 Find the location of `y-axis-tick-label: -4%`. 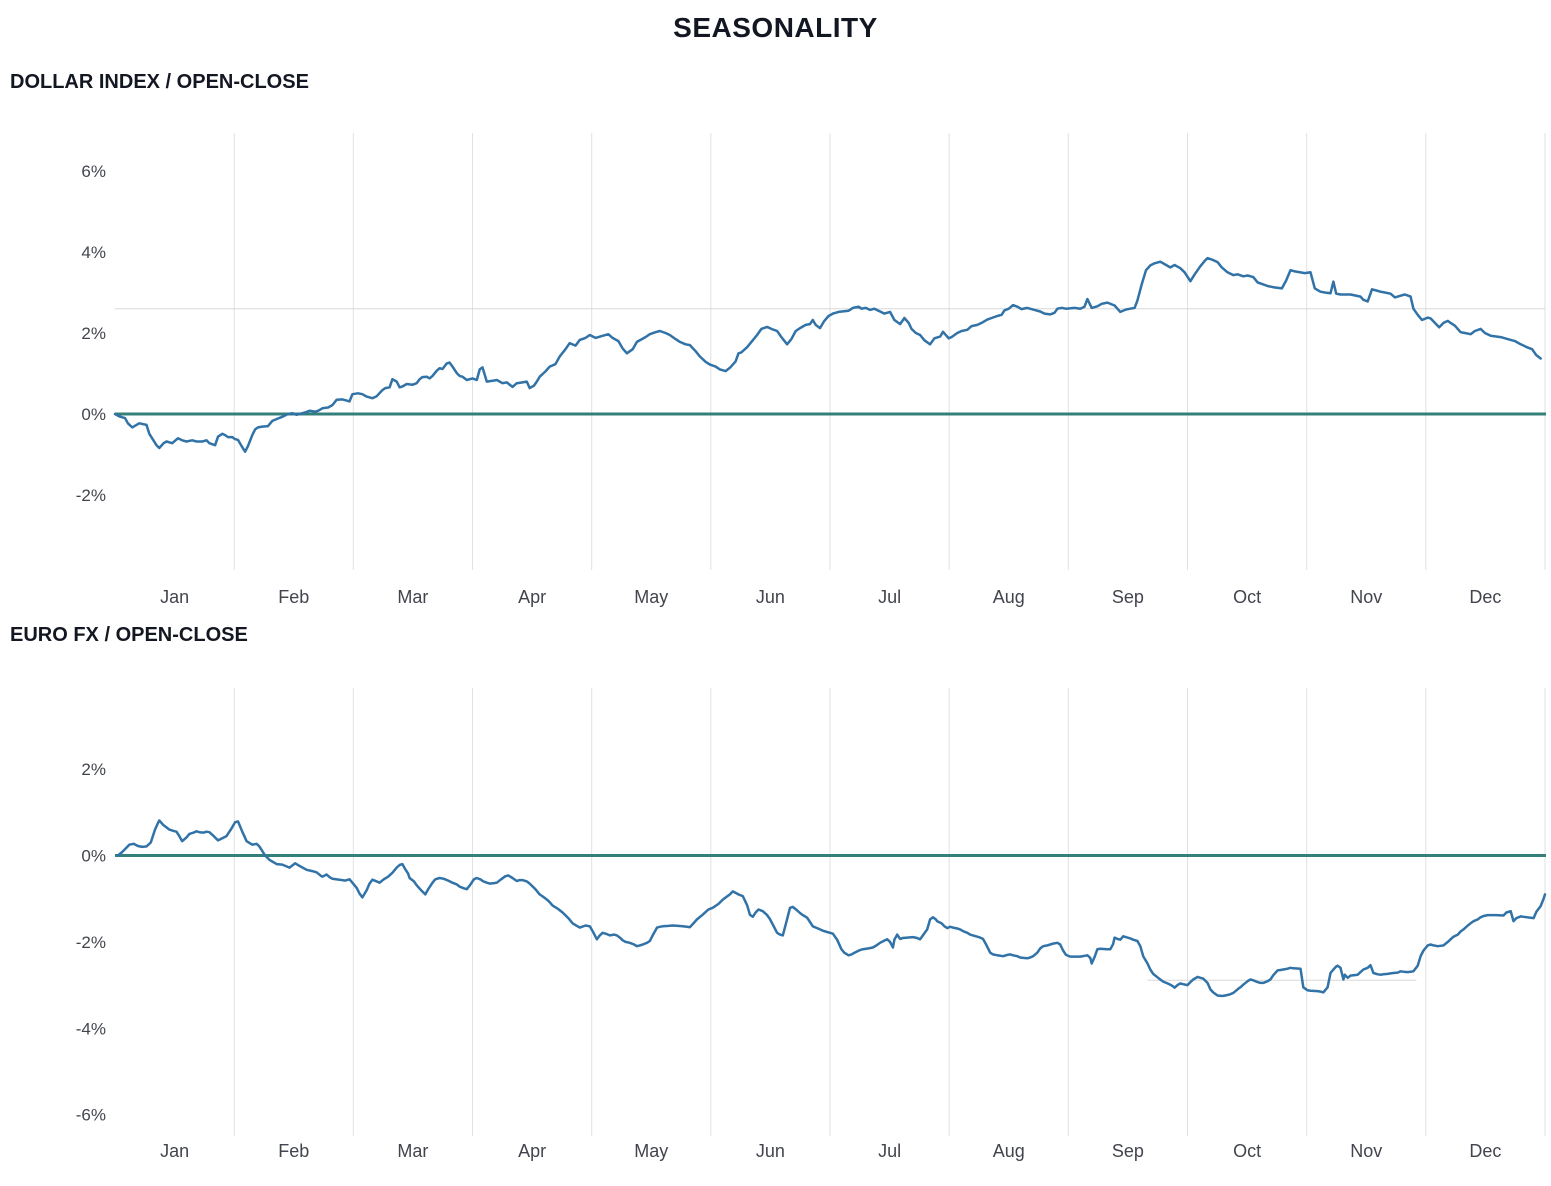

y-axis-tick-label: -4% is located at coordinates (91, 1028).